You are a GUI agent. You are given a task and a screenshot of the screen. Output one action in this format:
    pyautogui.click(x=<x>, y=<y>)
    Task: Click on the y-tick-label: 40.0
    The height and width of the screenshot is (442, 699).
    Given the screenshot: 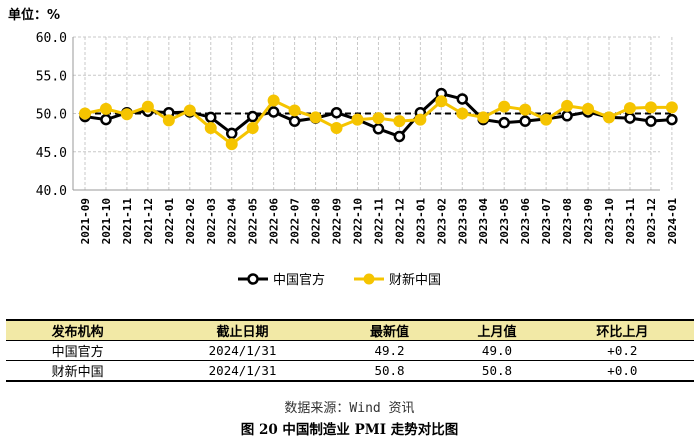 What is the action you would take?
    pyautogui.click(x=51, y=191)
    